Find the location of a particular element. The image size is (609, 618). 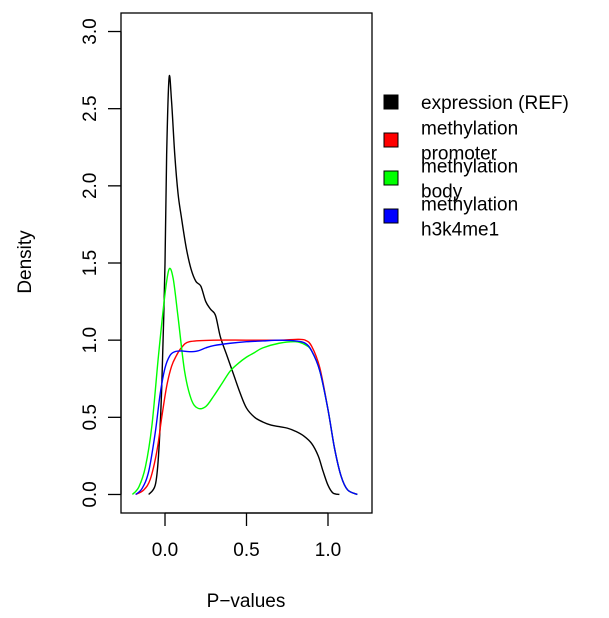

y-tick-label: 0.0 is located at coordinates (90, 494).